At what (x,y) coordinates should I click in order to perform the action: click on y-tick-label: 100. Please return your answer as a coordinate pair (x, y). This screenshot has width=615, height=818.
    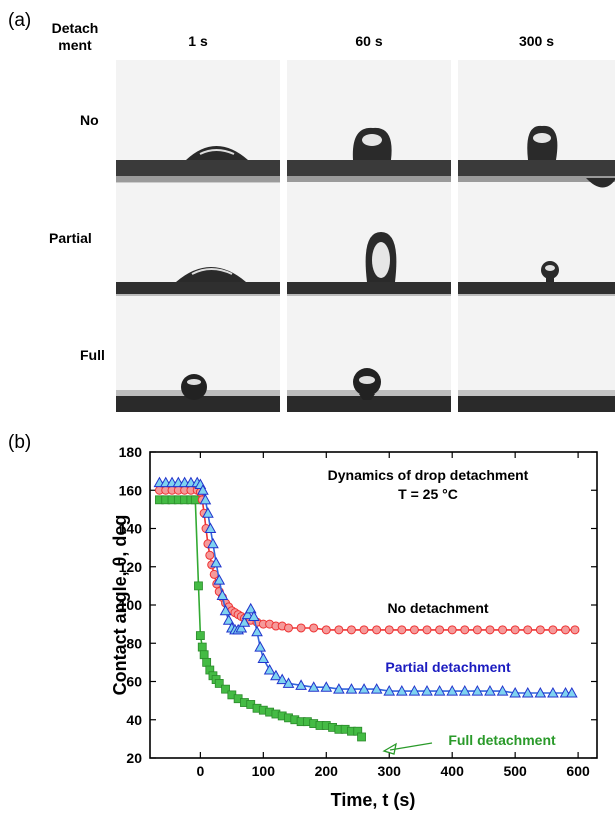
    Looking at the image, I should click on (131, 605).